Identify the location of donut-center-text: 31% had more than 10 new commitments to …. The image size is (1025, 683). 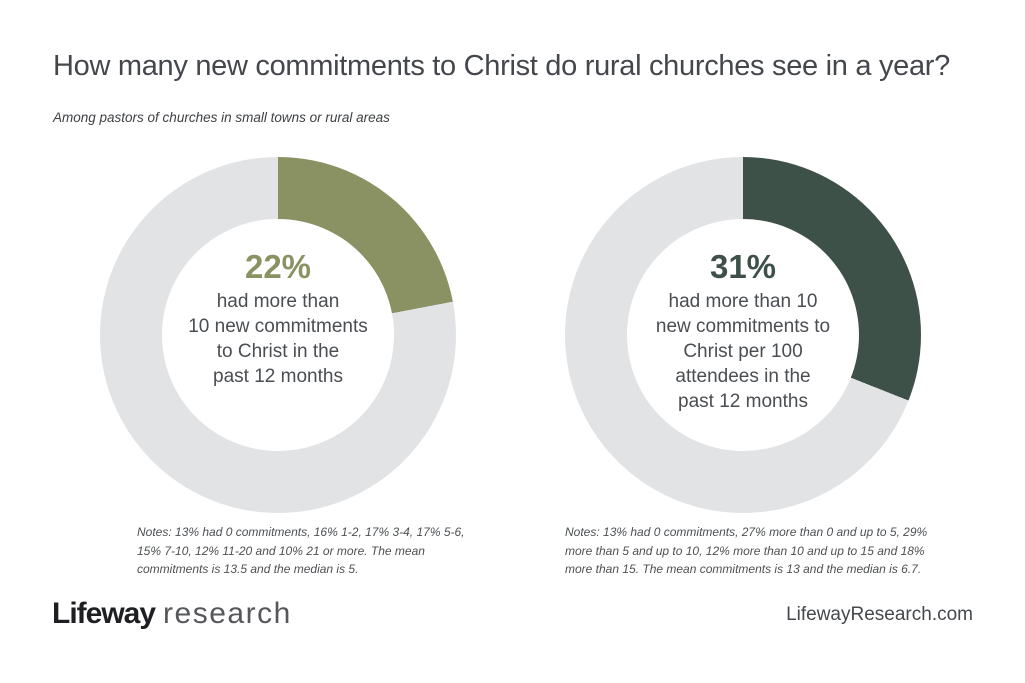
(743, 330).